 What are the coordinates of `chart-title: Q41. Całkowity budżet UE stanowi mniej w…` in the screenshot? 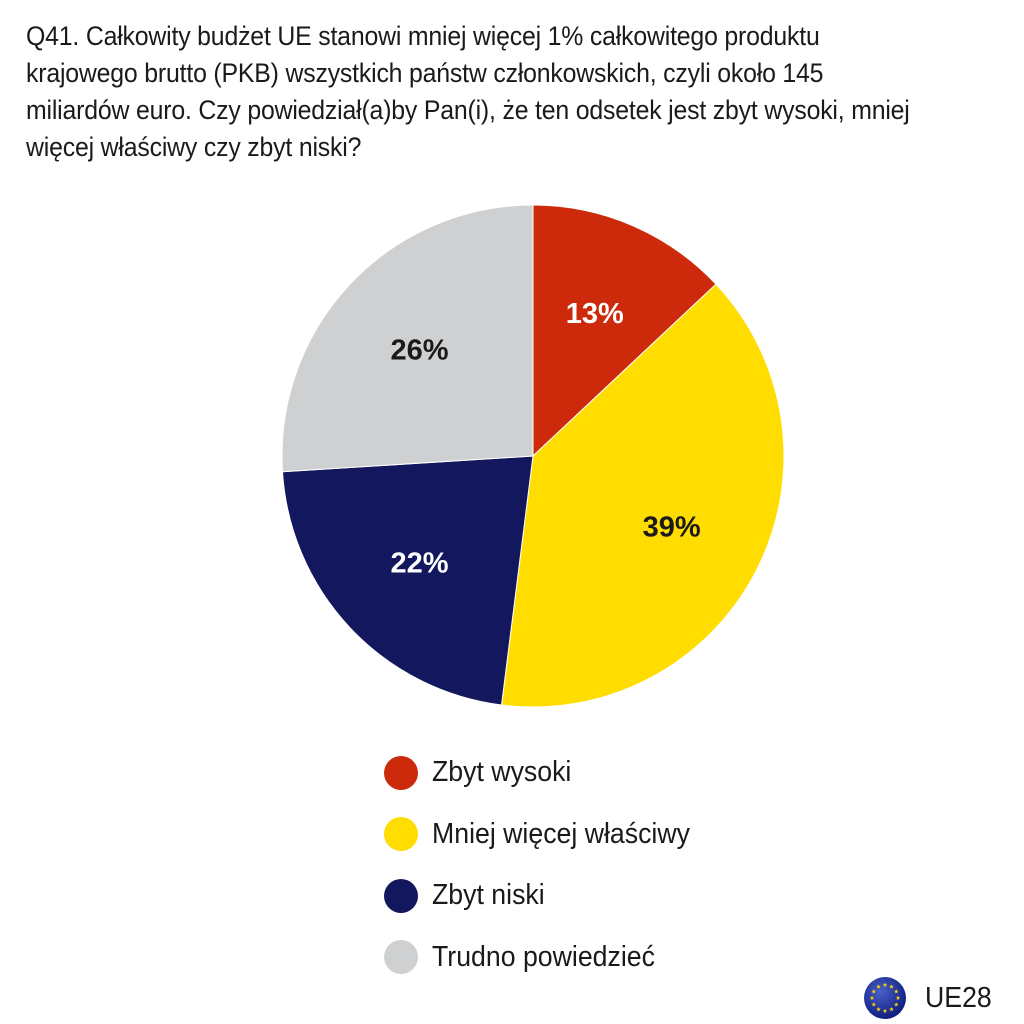 It's located at (468, 91).